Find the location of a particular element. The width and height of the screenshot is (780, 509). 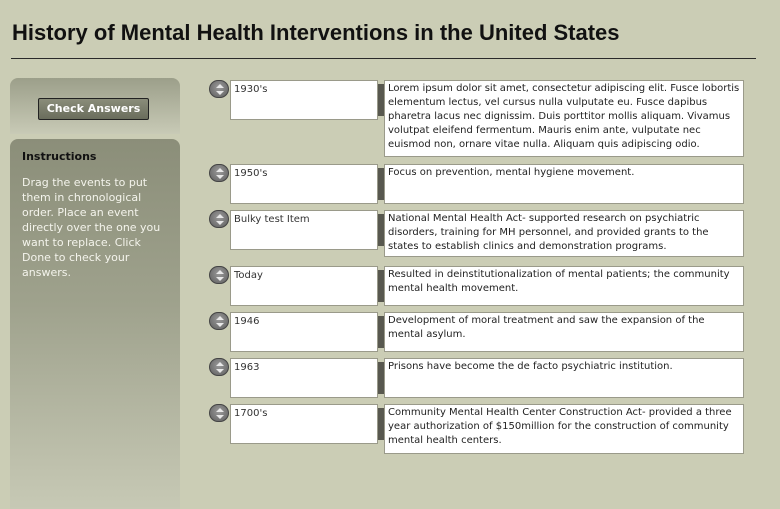

check-answers-button: Check Answers is located at coordinates (93, 109).